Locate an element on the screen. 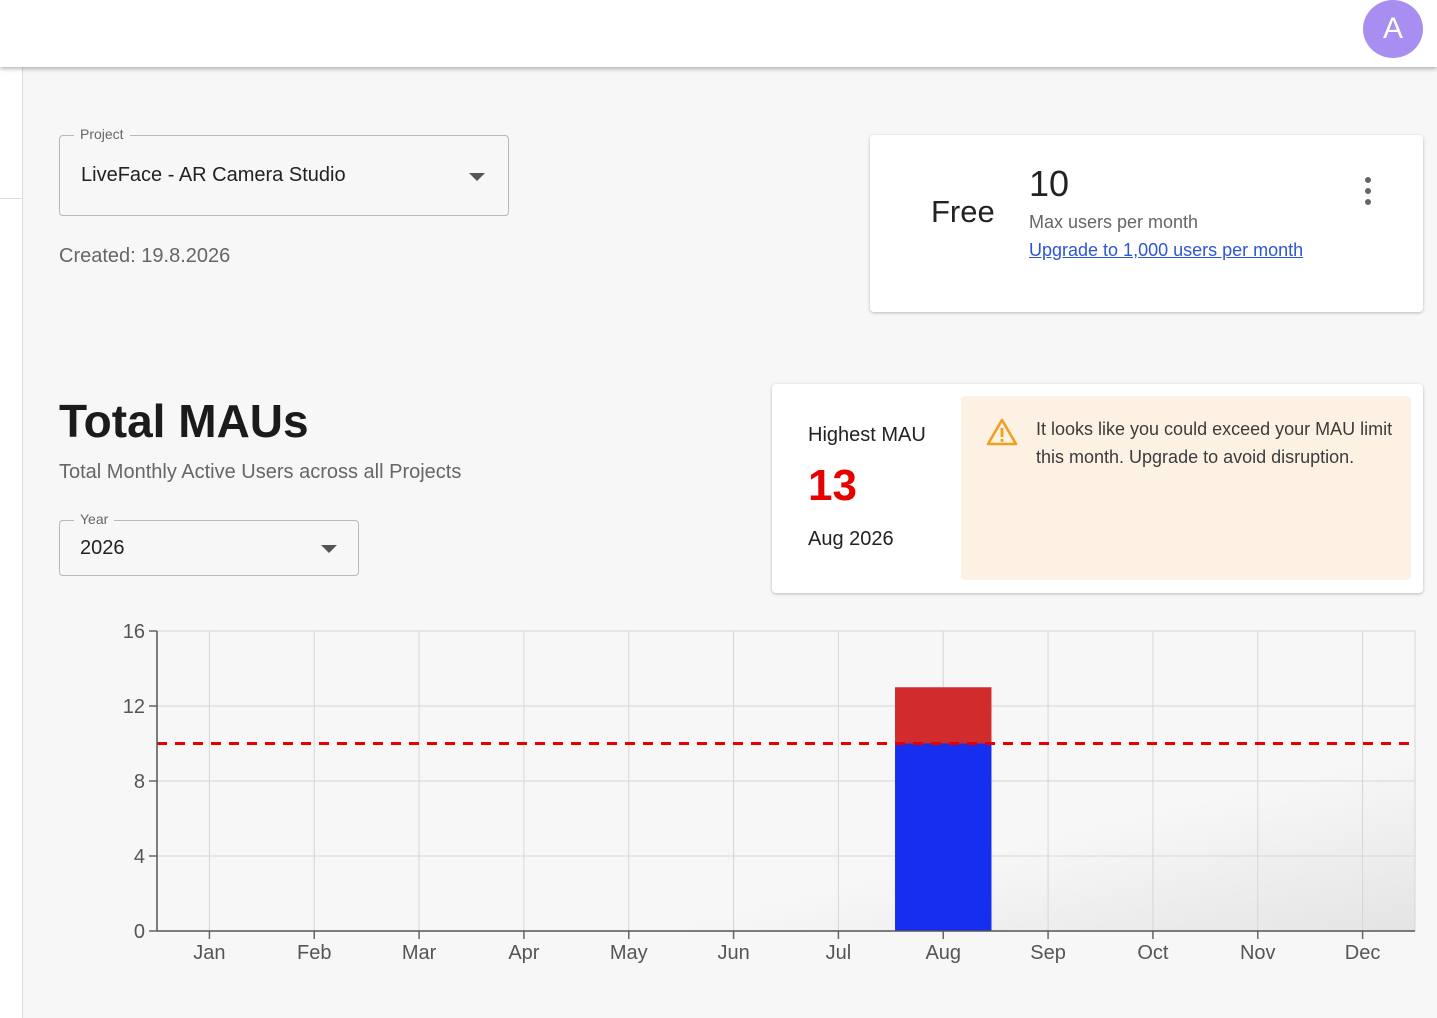 The height and width of the screenshot is (1018, 1437). bar-over-limit is located at coordinates (943, 715).